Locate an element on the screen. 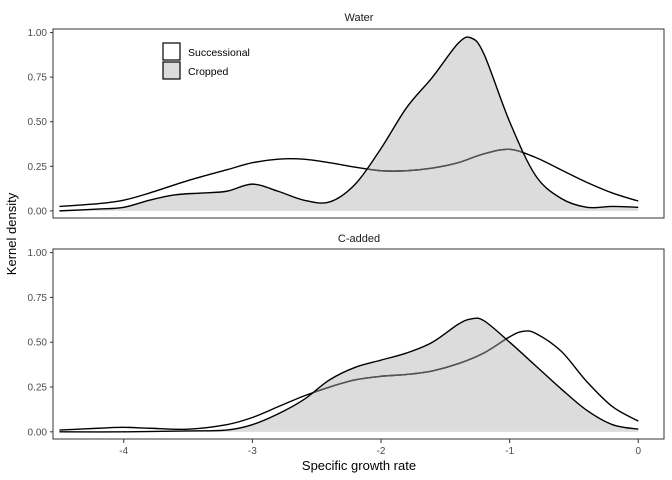 The width and height of the screenshot is (672, 480). y-tick-label-c-added-4: 1.00 is located at coordinates (38, 253).